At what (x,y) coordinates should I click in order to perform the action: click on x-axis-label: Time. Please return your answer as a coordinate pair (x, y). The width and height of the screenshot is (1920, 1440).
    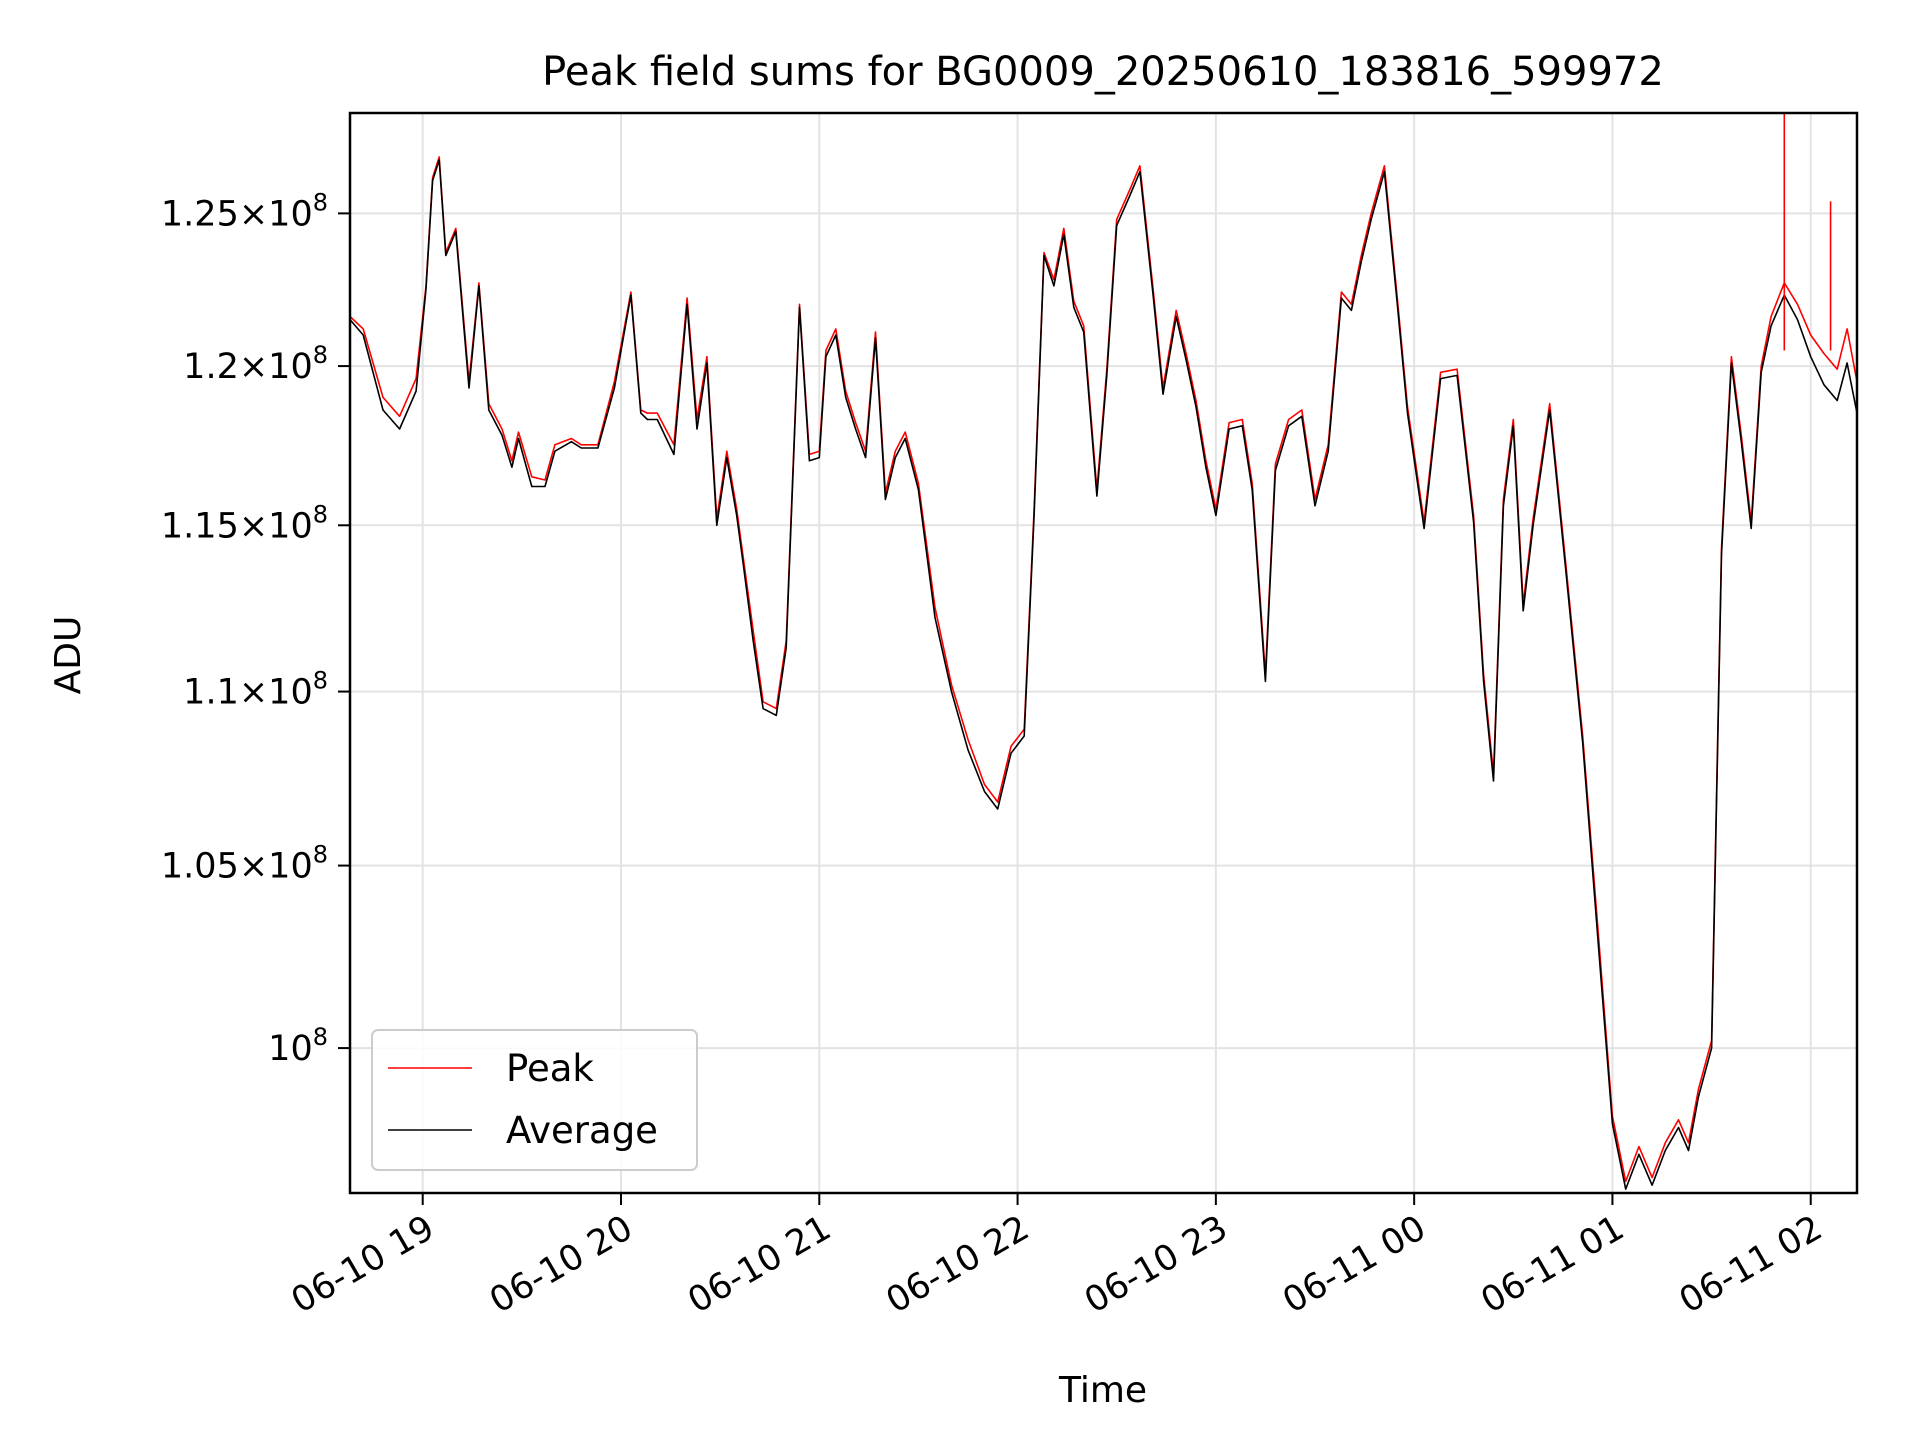
    Looking at the image, I should click on (1102, 1390).